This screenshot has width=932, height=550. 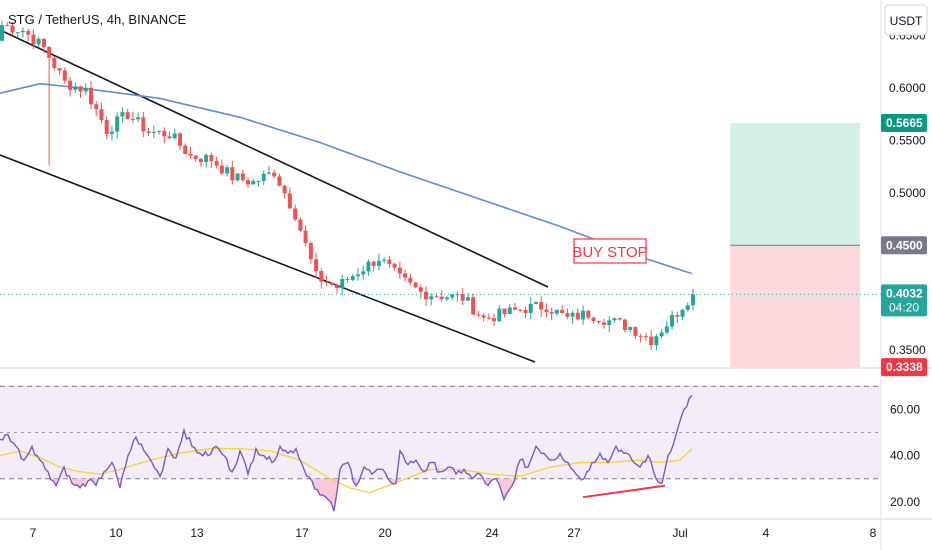 I want to click on bullish-divergence-line, so click(x=624, y=491).